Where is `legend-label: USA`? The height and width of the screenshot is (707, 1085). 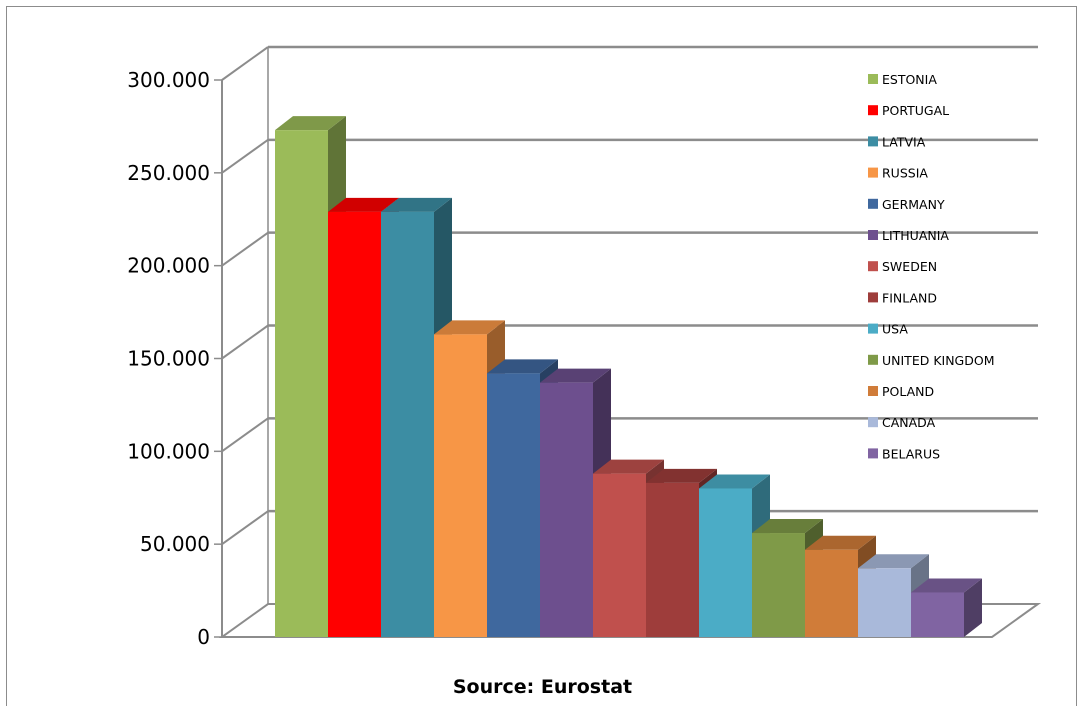
legend-label: USA is located at coordinates (895, 329).